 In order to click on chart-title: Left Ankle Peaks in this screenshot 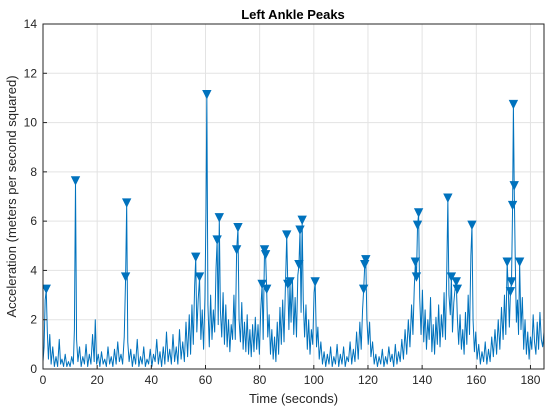, I will do `click(293, 14)`.